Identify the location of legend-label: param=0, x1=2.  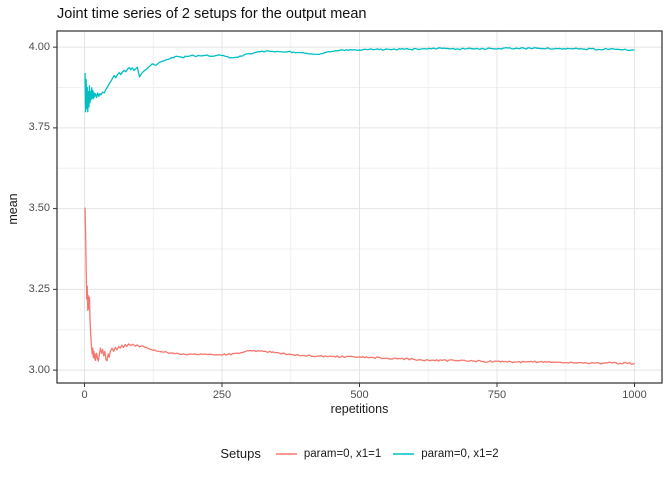
(460, 453).